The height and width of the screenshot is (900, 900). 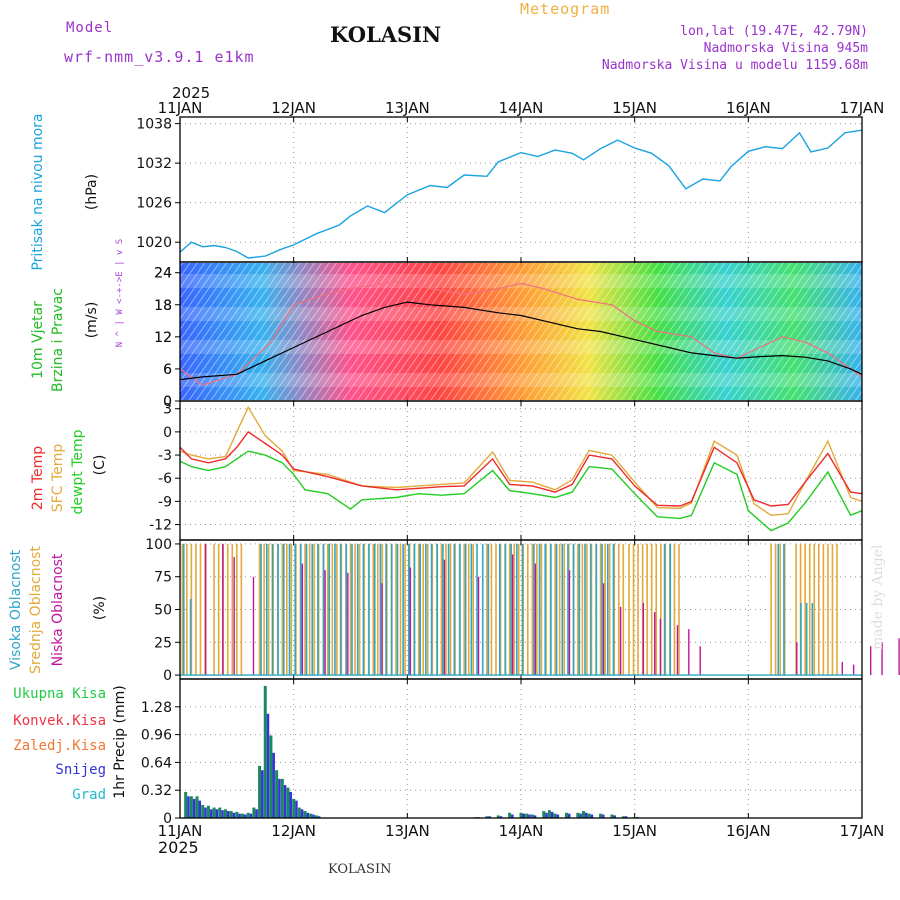 I want to click on y-tick-label: 12, so click(x=163, y=338).